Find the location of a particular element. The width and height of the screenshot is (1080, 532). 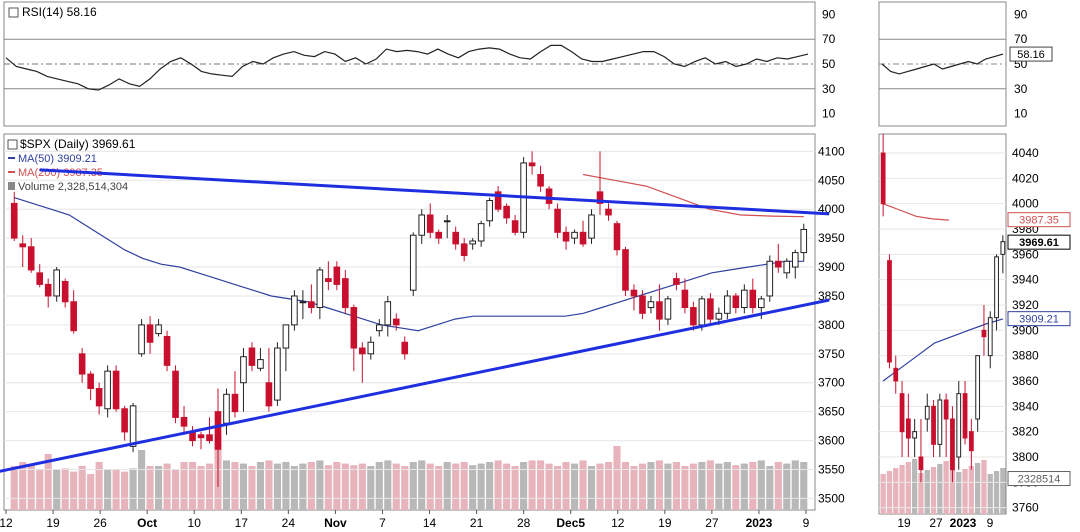

zoom-value-tag-label: 2328514 is located at coordinates (1039, 480).